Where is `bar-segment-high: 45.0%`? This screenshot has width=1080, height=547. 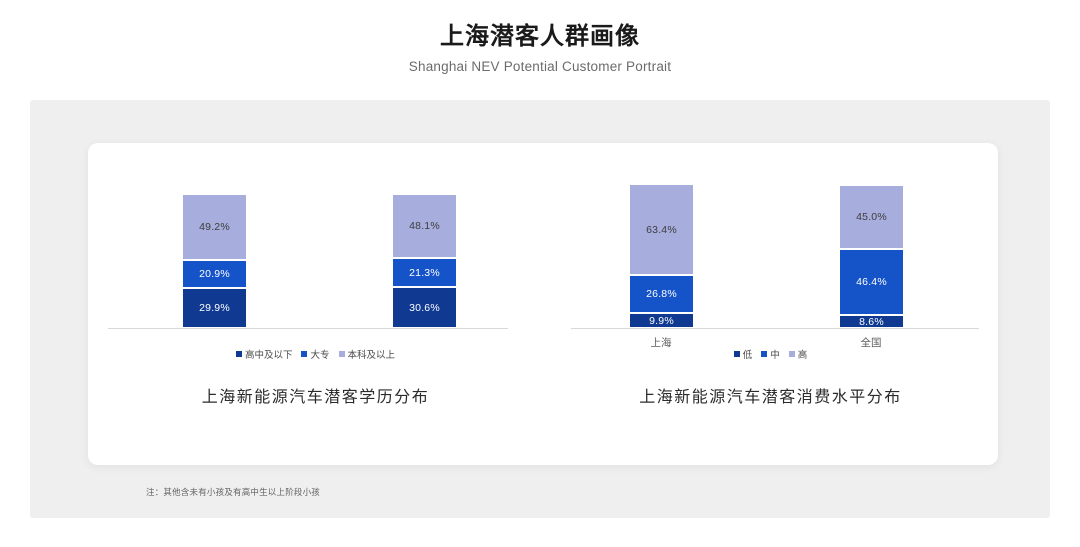
bar-segment-high: 45.0% is located at coordinates (871, 217).